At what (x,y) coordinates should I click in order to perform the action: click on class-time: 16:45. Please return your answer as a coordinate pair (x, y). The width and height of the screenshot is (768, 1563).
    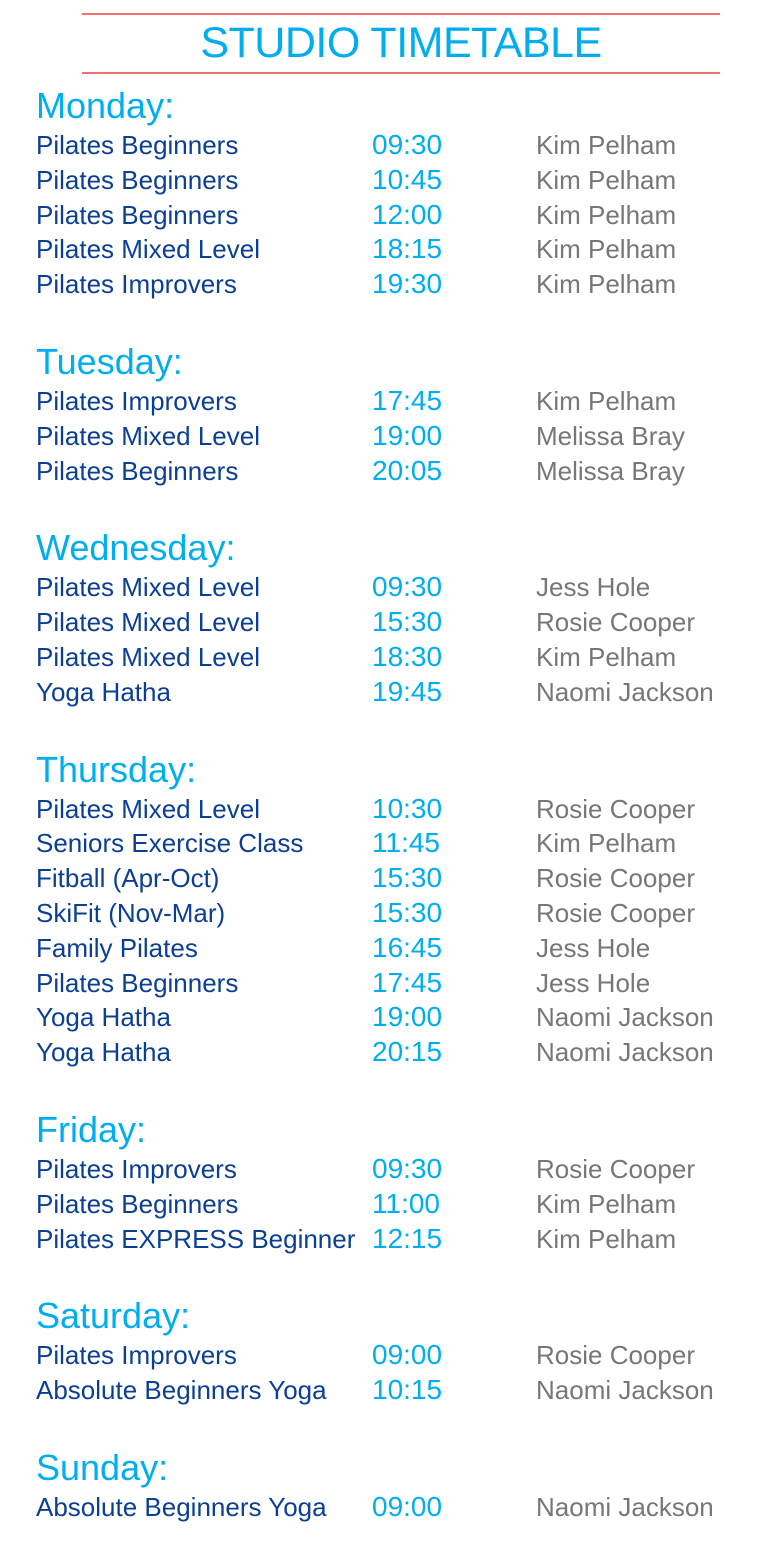
    Looking at the image, I should click on (407, 947).